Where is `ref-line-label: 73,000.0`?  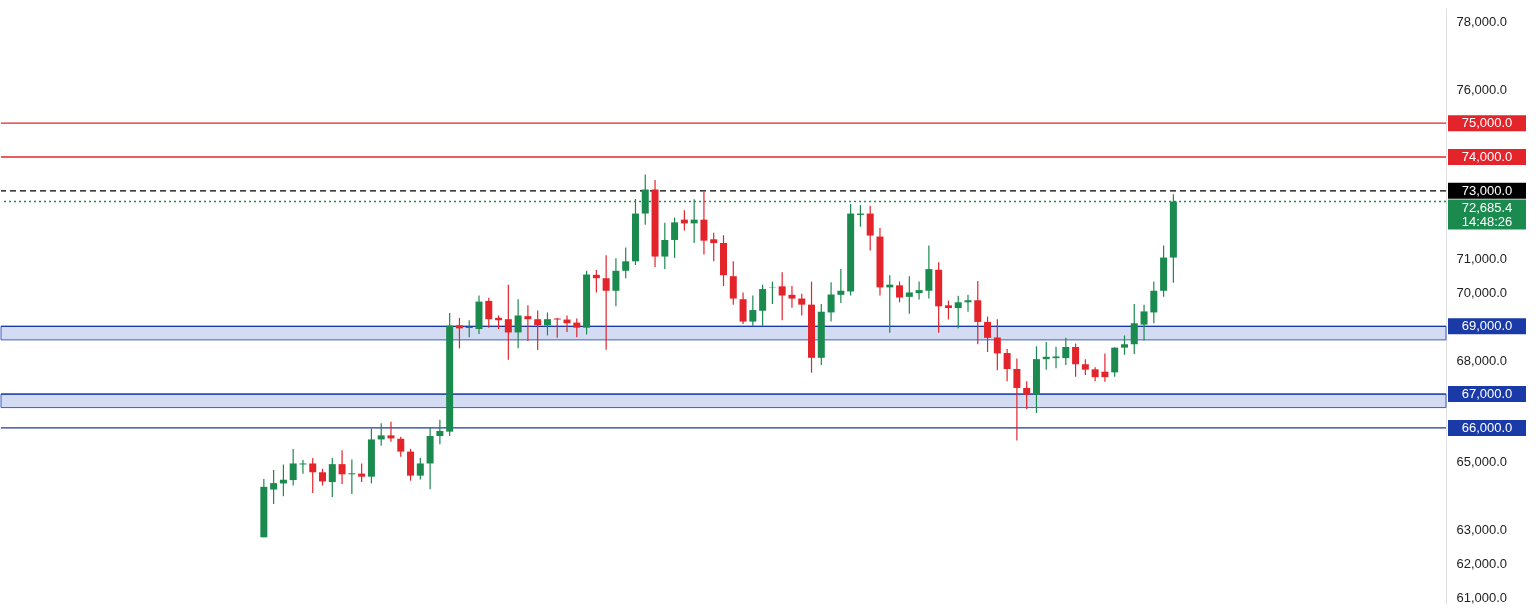
ref-line-label: 73,000.0 is located at coordinates (1487, 190).